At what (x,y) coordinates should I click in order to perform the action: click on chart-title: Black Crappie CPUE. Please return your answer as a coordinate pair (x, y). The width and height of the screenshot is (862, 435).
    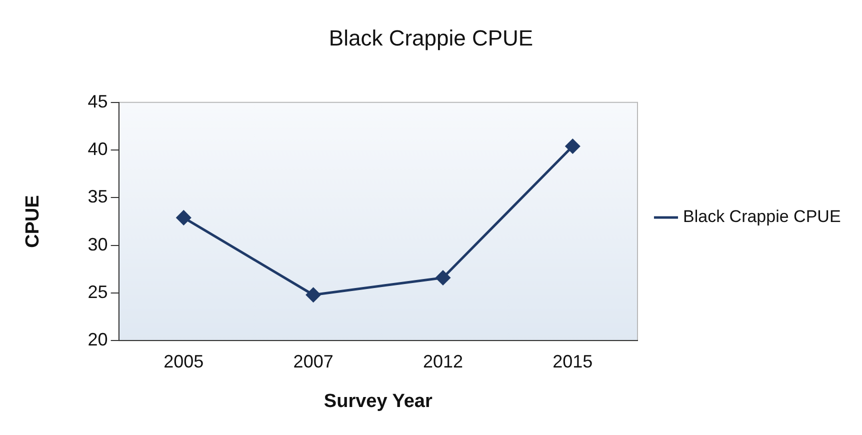
    Looking at the image, I should click on (431, 37).